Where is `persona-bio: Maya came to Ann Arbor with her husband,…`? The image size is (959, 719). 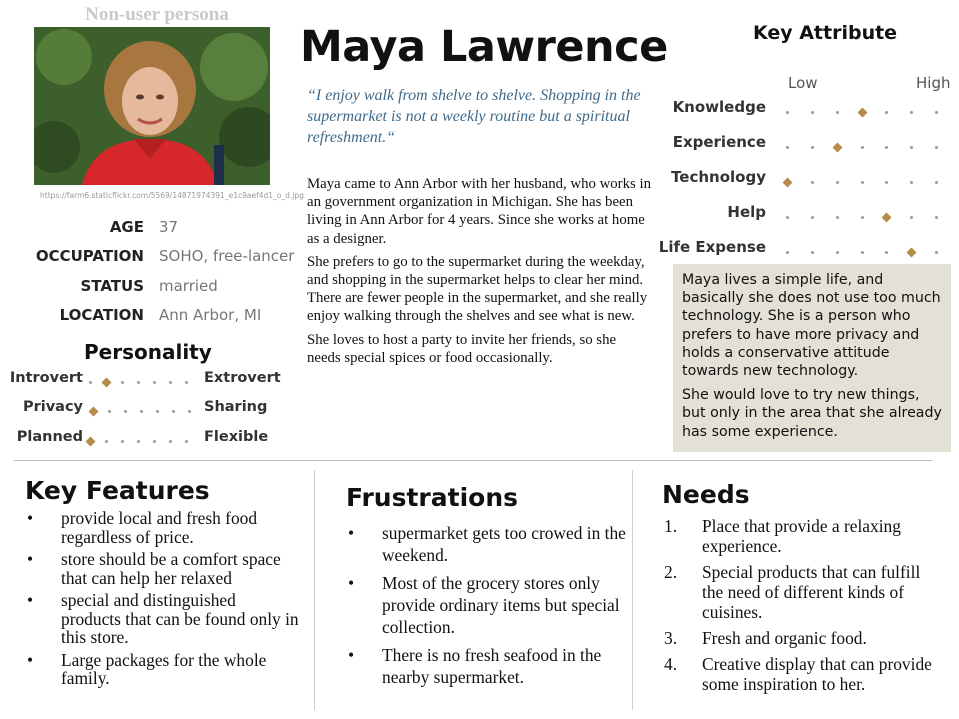
persona-bio: Maya came to Ann Arbor with her husband,… is located at coordinates (479, 273).